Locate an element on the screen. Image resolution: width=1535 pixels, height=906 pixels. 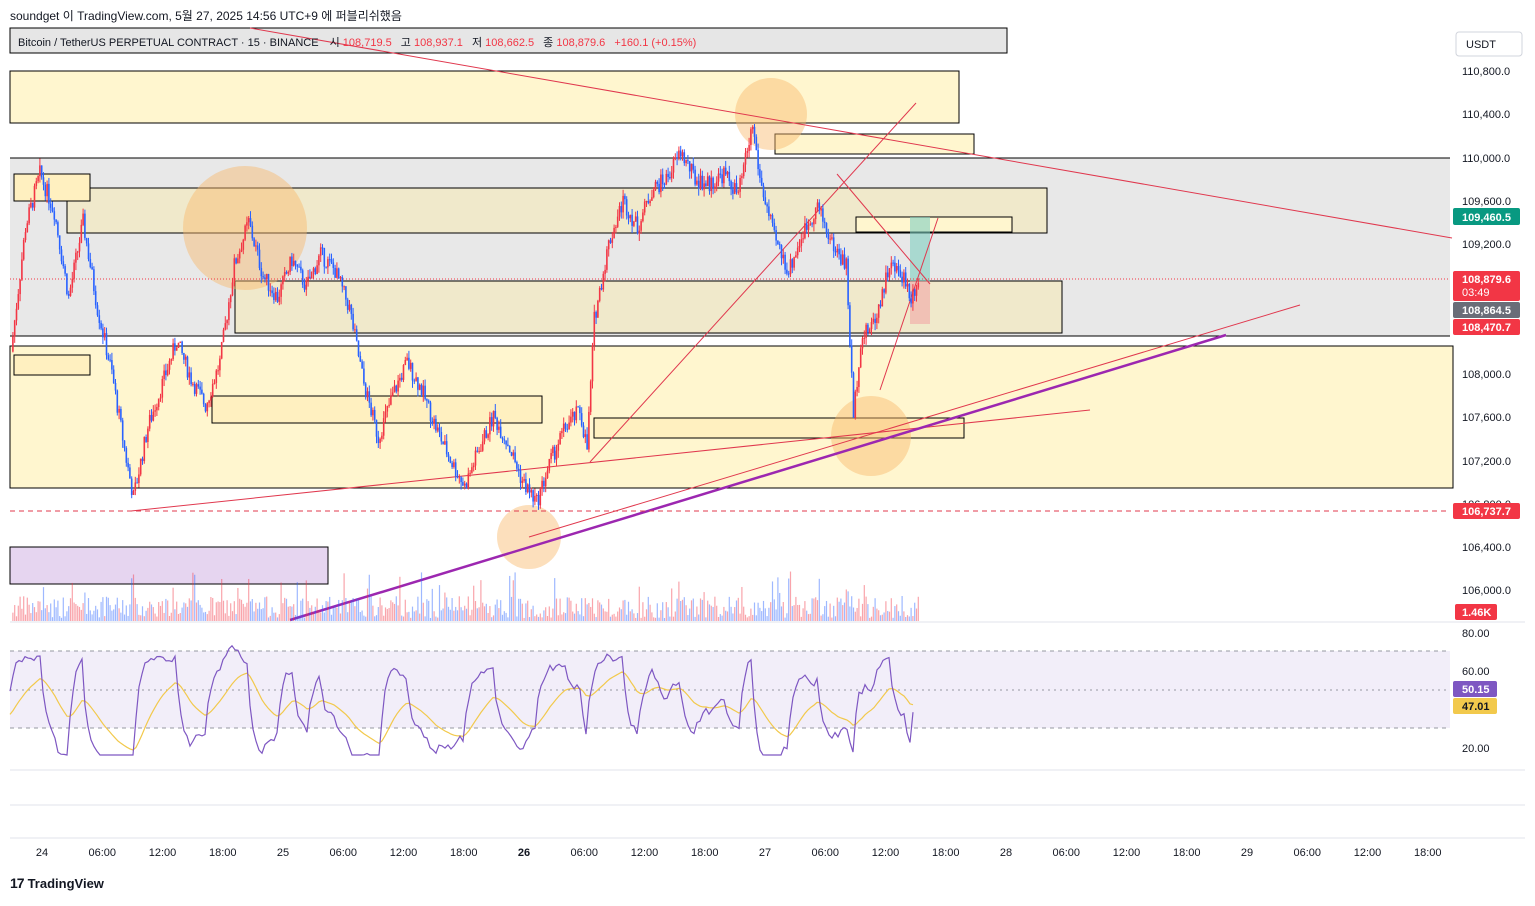
yellow-zone-top is located at coordinates (484, 97).